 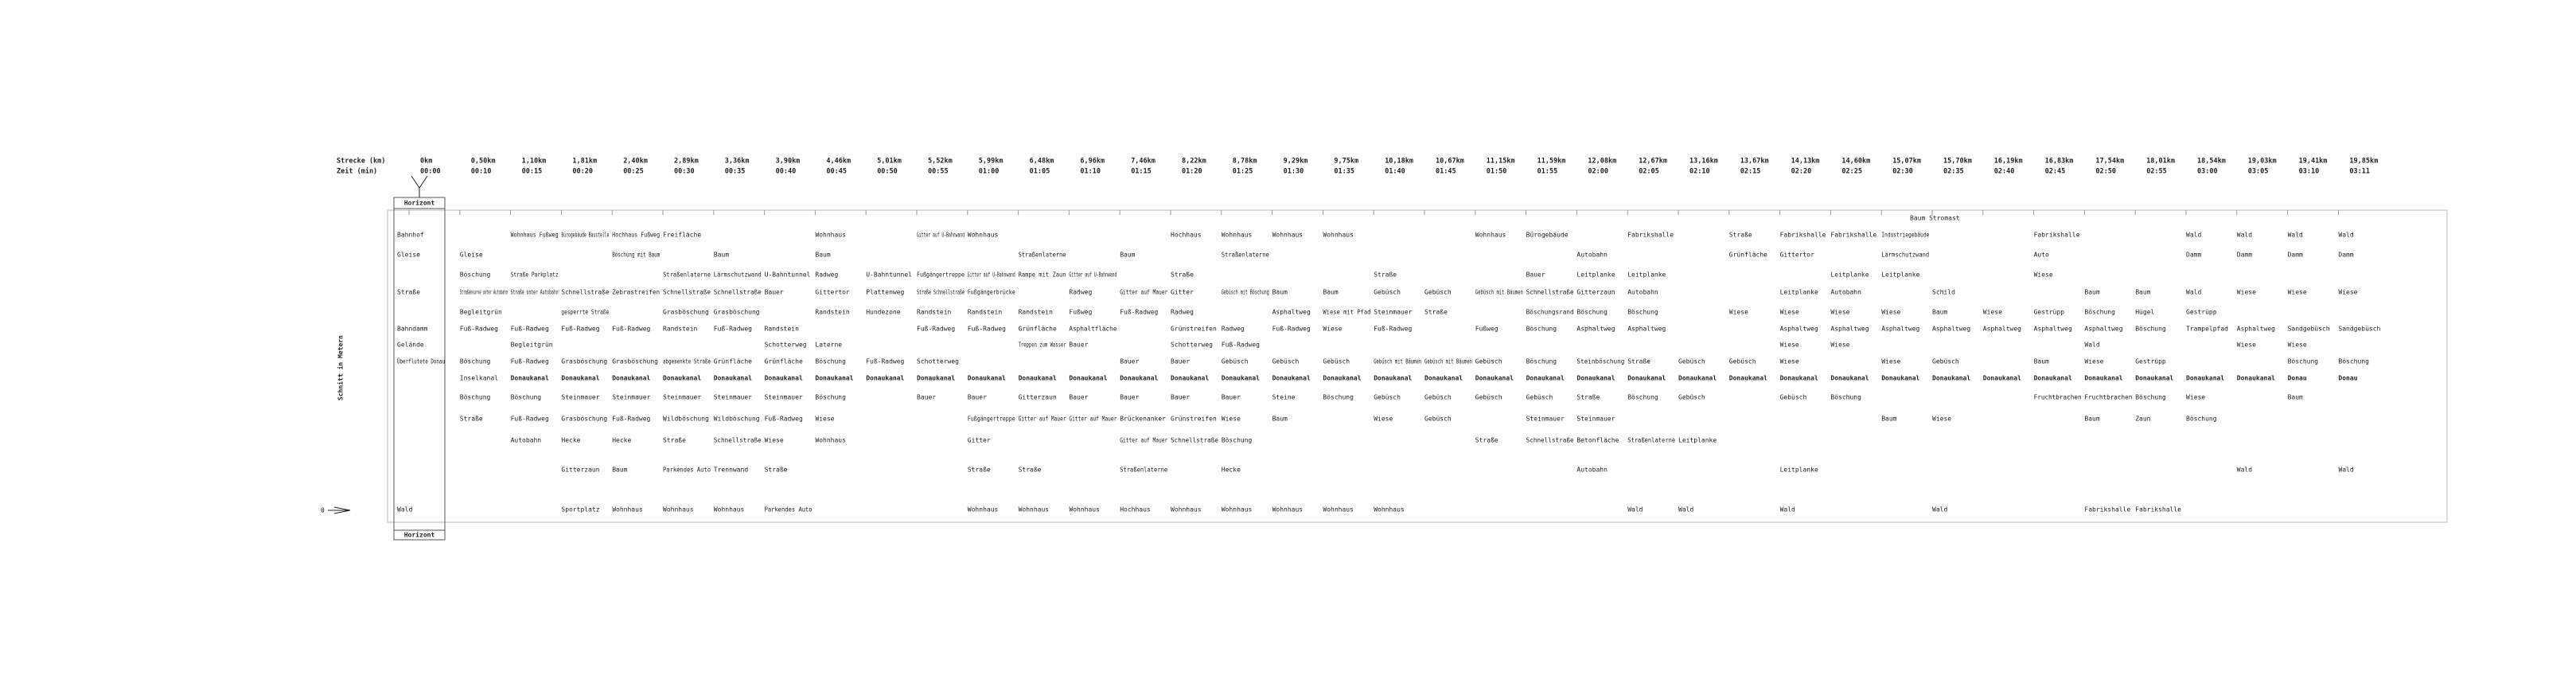 What do you see at coordinates (357, 171) in the screenshot?
I see `time-label: Zeit (min)` at bounding box center [357, 171].